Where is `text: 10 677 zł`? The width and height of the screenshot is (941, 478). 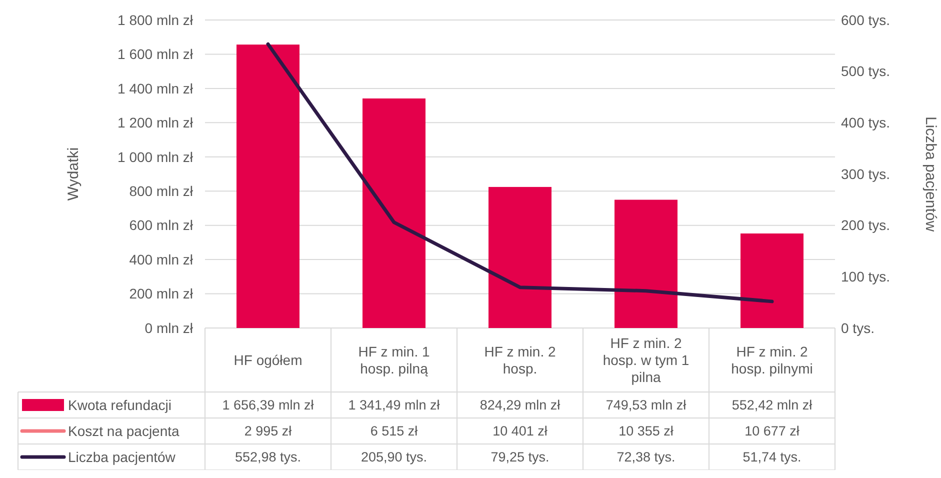
text: 10 677 zł is located at coordinates (772, 431).